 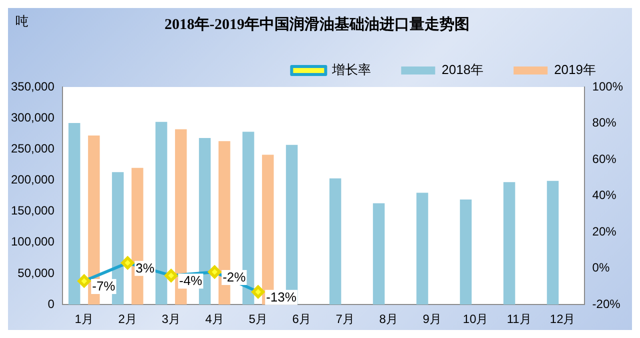 I want to click on x-tick-label: 2月, so click(x=127, y=319).